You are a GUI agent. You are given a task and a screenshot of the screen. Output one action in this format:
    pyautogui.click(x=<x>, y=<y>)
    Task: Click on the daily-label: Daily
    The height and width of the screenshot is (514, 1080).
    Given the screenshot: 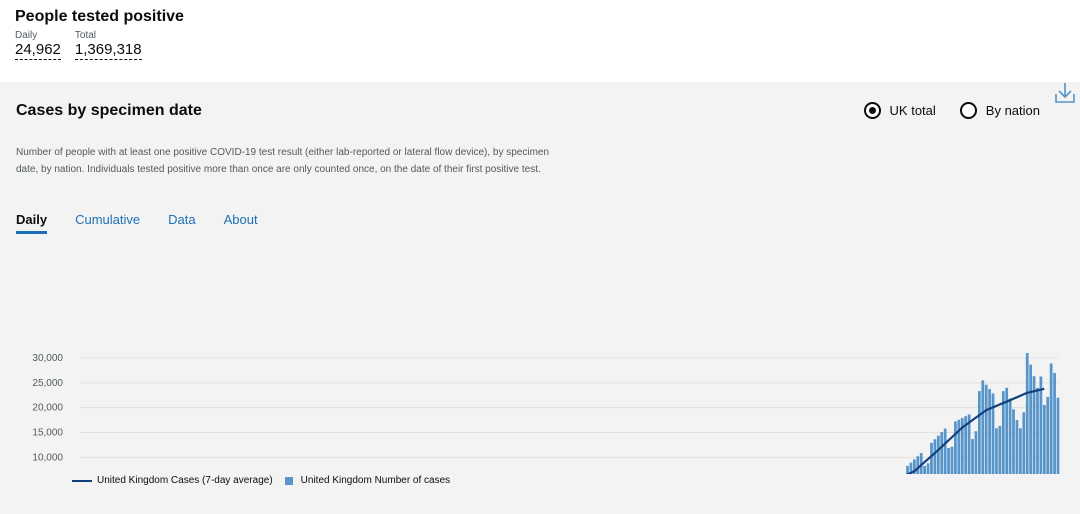 What is the action you would take?
    pyautogui.click(x=26, y=35)
    